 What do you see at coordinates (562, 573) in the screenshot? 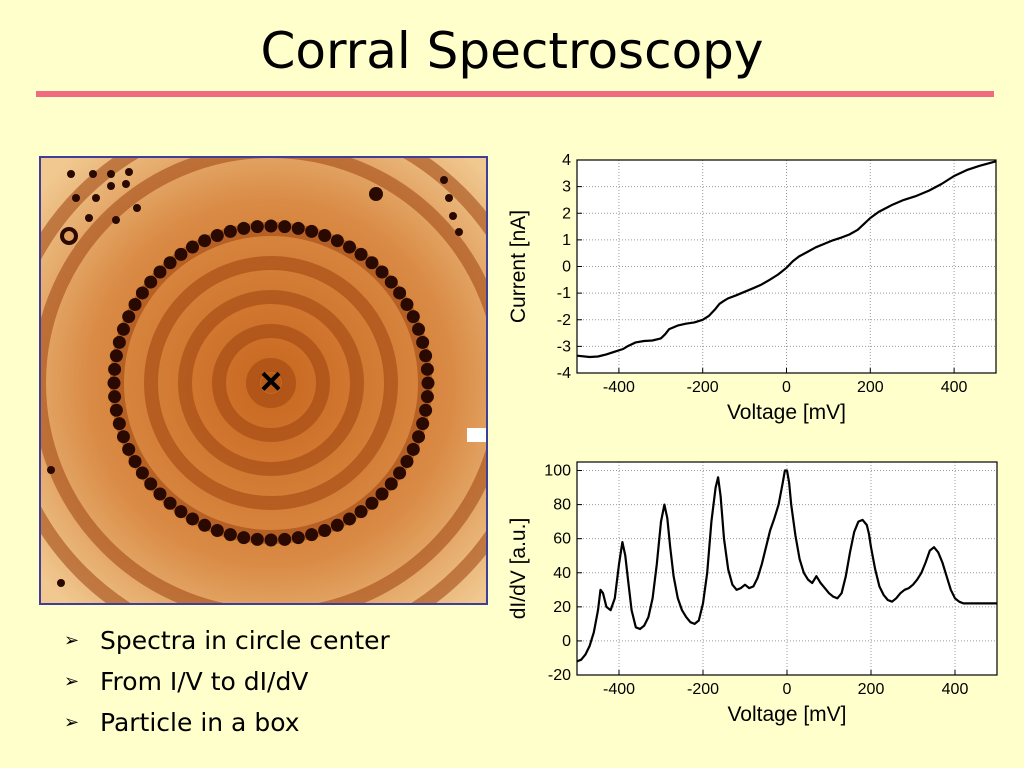
I see `y-tick-label: 40` at bounding box center [562, 573].